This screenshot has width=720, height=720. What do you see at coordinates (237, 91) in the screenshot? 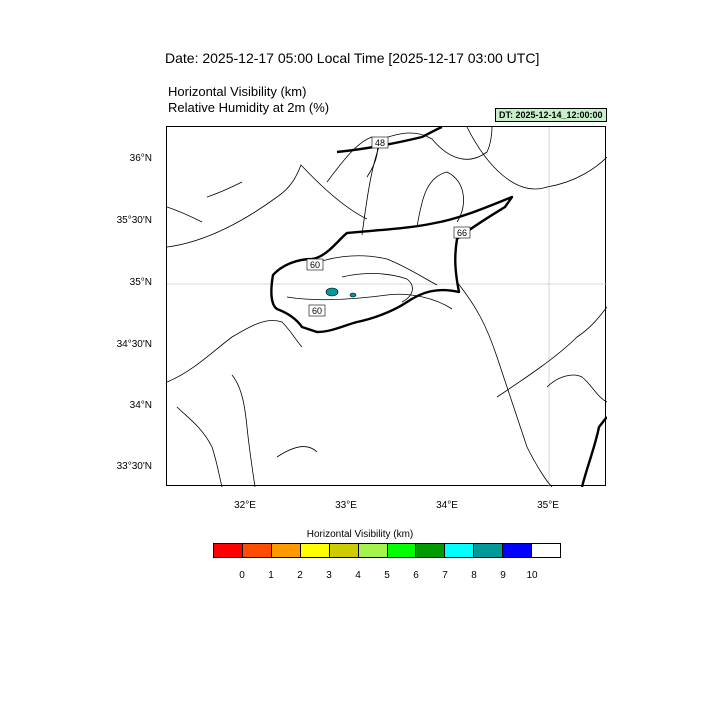
I see `variable-1-label: Horizontal Visibility (km)` at bounding box center [237, 91].